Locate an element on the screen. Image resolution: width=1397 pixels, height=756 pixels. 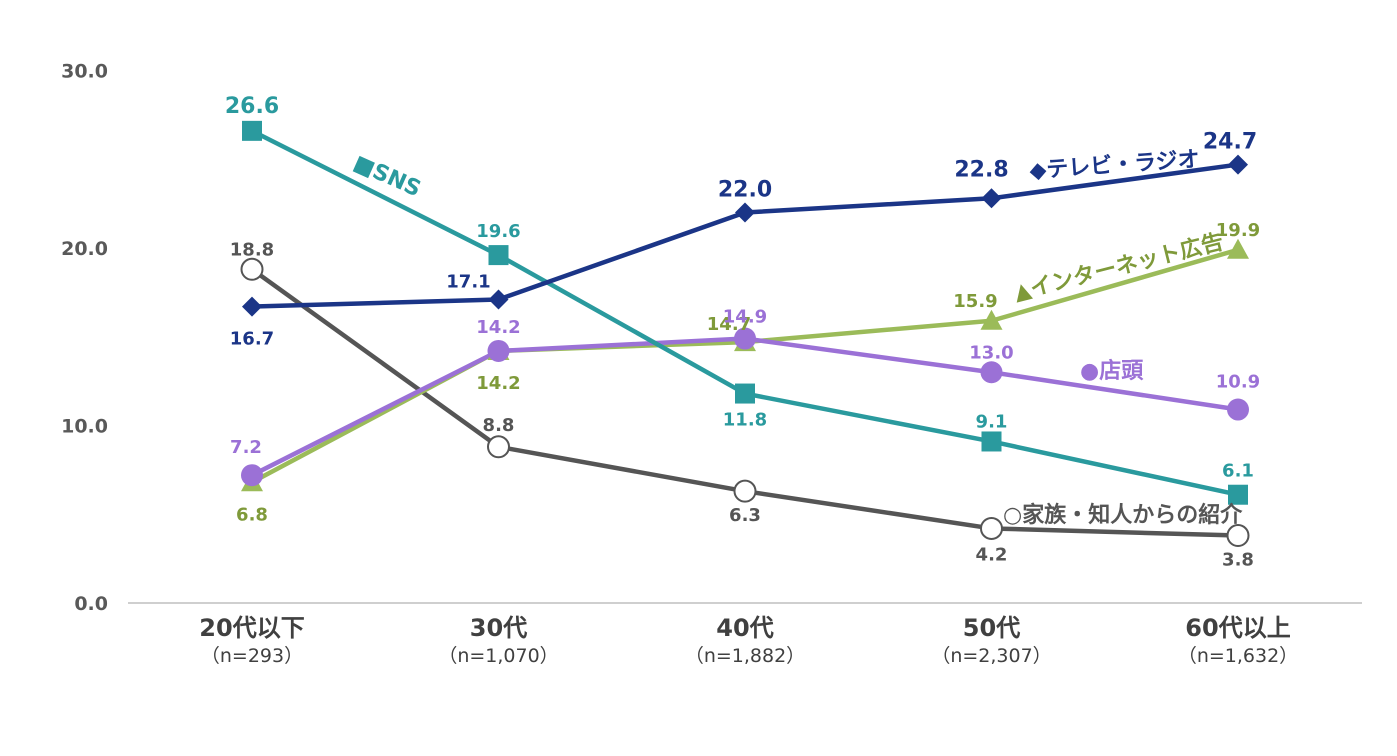
x-category-label: 30代 is located at coordinates (498, 628).